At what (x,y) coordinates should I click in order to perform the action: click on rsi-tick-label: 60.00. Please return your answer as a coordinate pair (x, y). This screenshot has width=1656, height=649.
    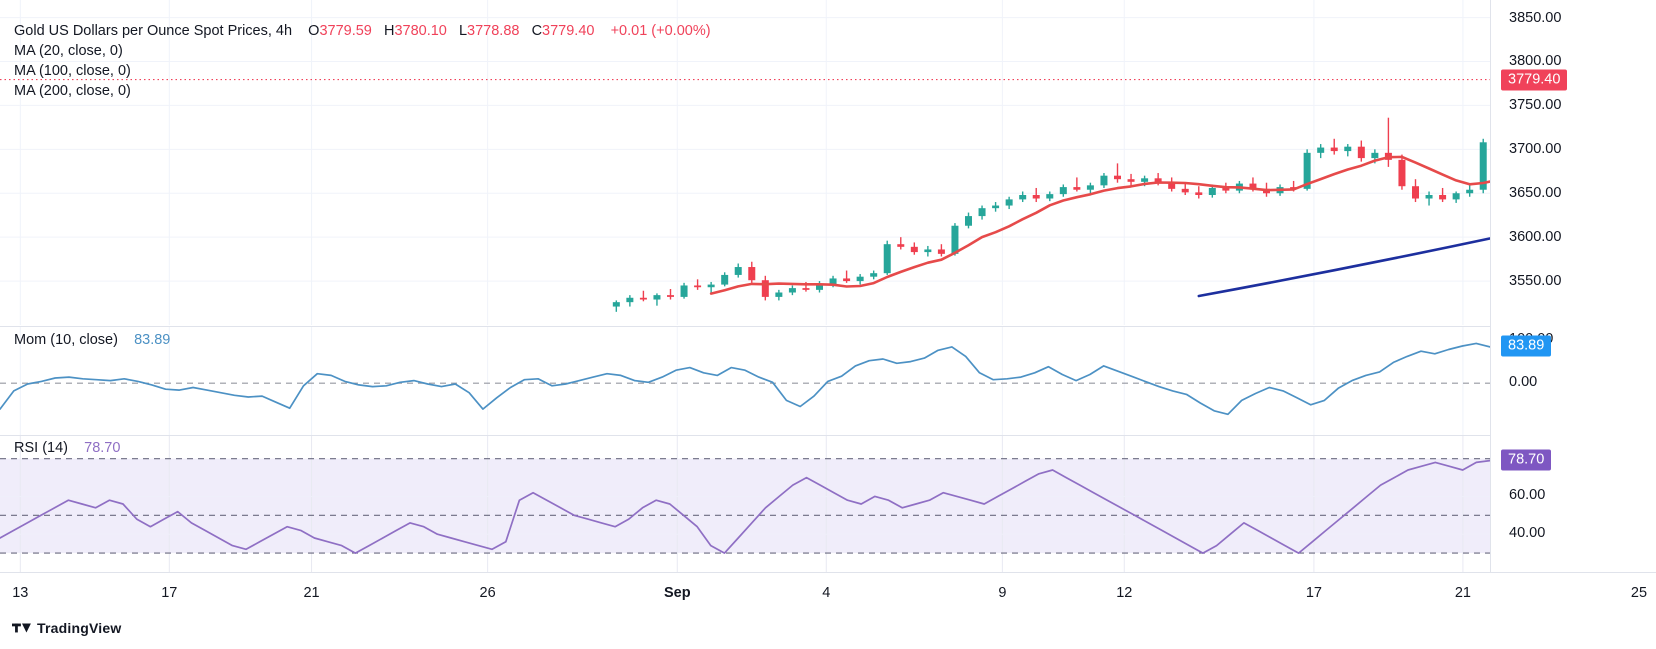
    Looking at the image, I should click on (1527, 495).